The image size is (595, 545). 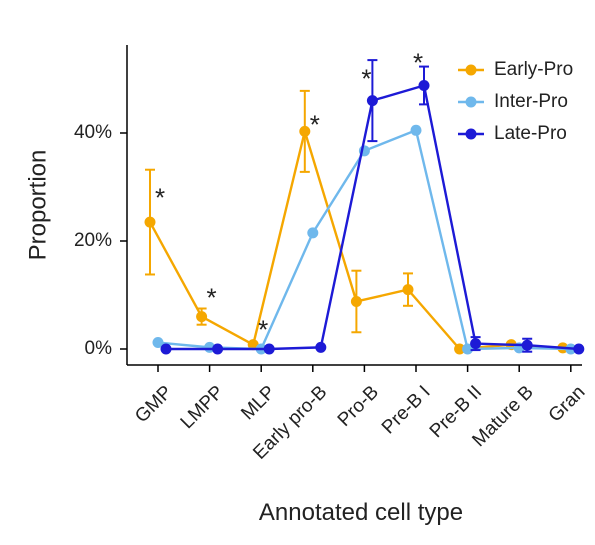 What do you see at coordinates (361, 512) in the screenshot?
I see `x-axis-title: Annotated cell type` at bounding box center [361, 512].